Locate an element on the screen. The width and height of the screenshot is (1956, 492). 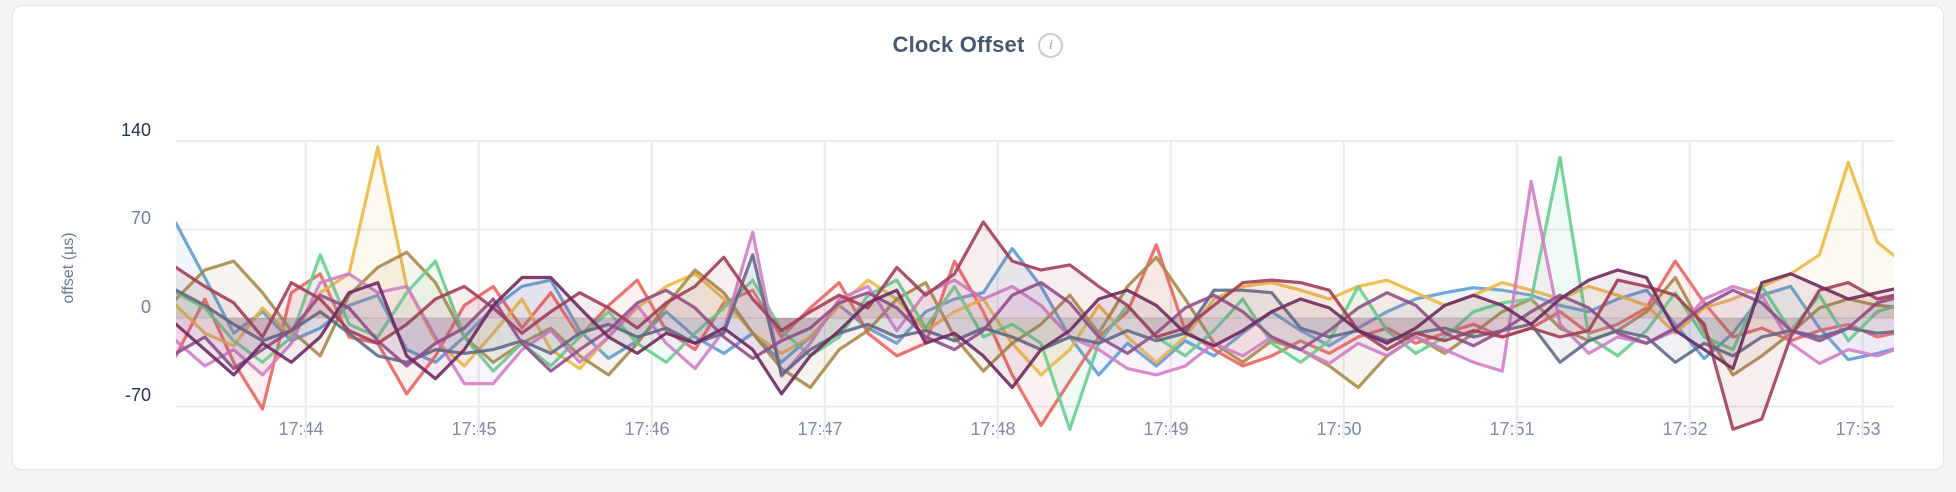
y-tick-140: 140 is located at coordinates (135, 130).